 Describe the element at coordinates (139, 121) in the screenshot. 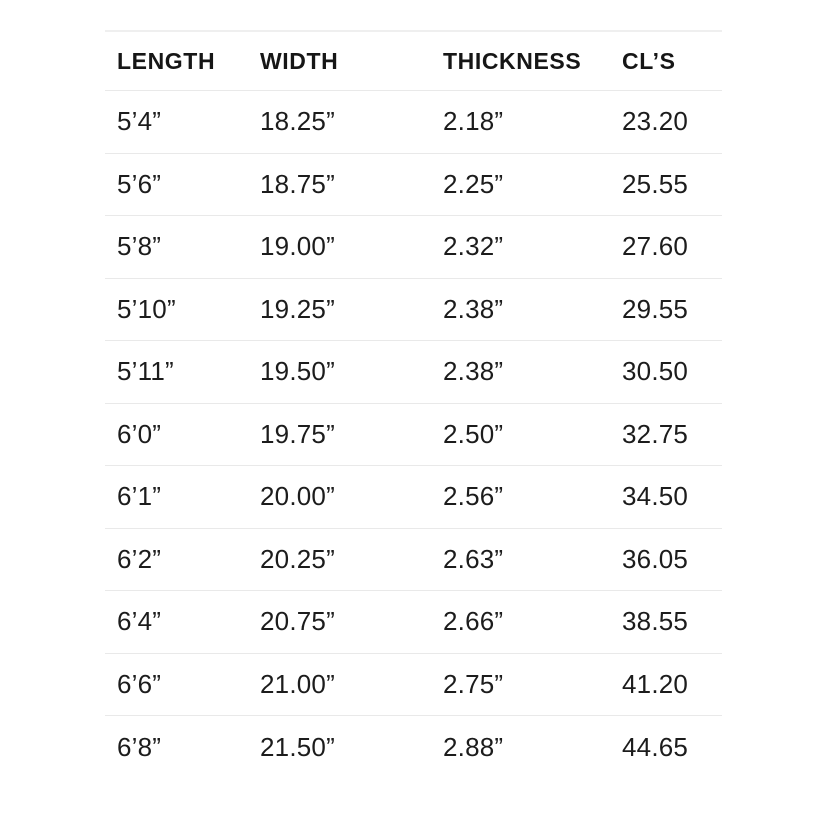

I see `table-cell-length: 5’4”` at that location.